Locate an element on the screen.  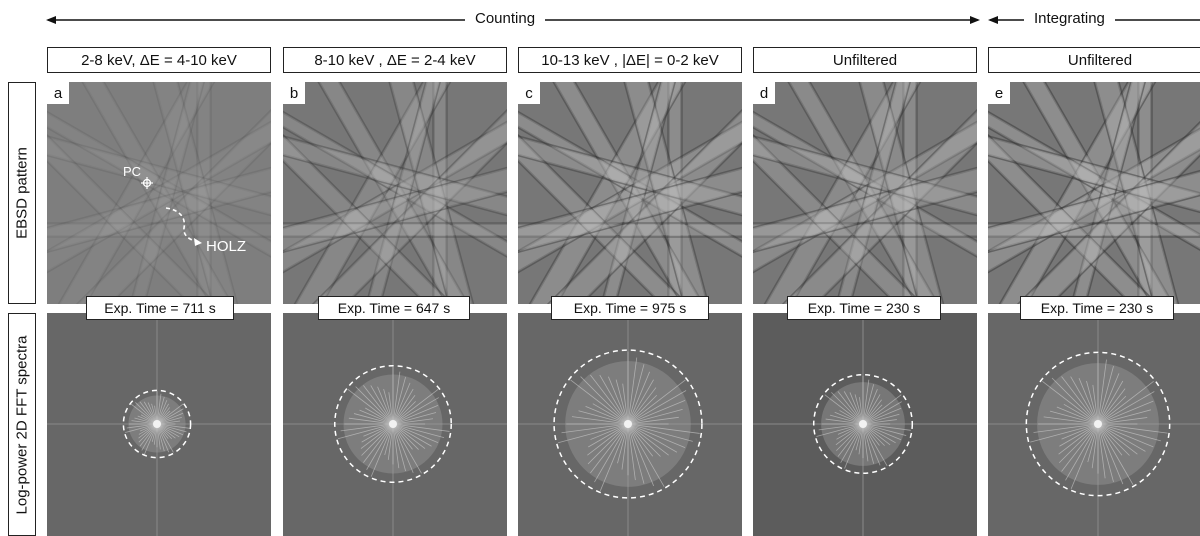
panel-letter-d: d is located at coordinates (764, 93).